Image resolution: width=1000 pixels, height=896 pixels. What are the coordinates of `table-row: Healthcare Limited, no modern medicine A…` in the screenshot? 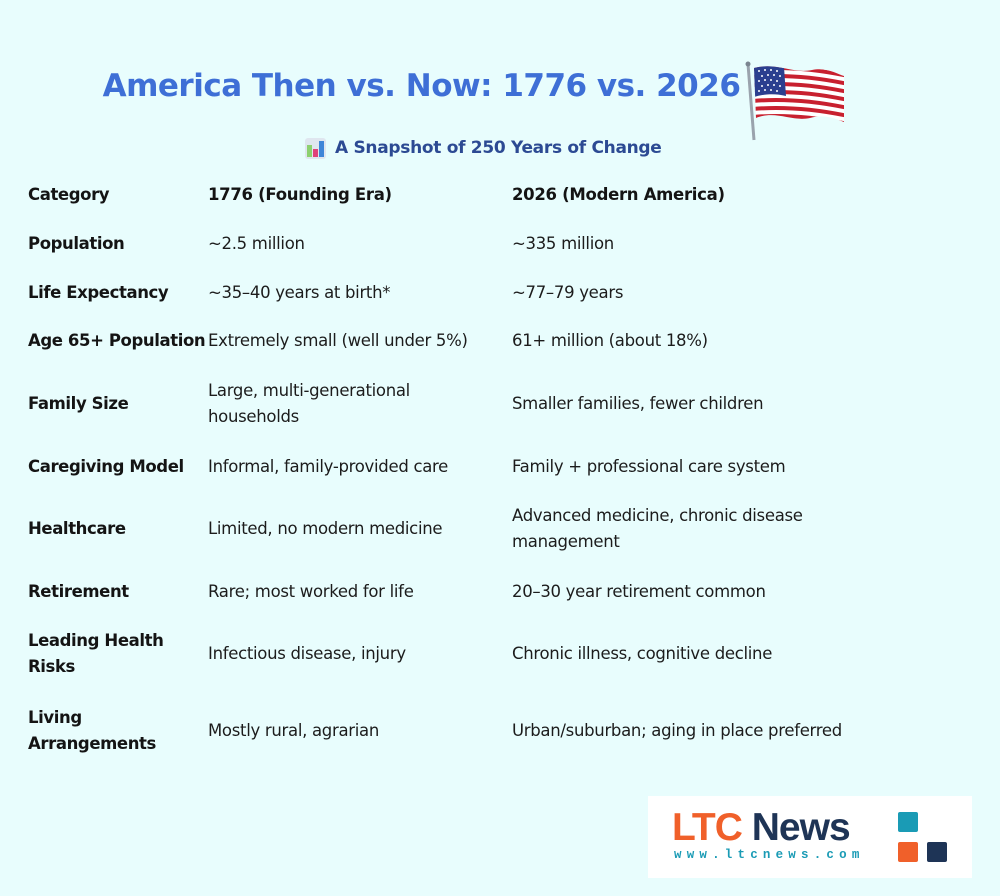 It's located at (478, 529).